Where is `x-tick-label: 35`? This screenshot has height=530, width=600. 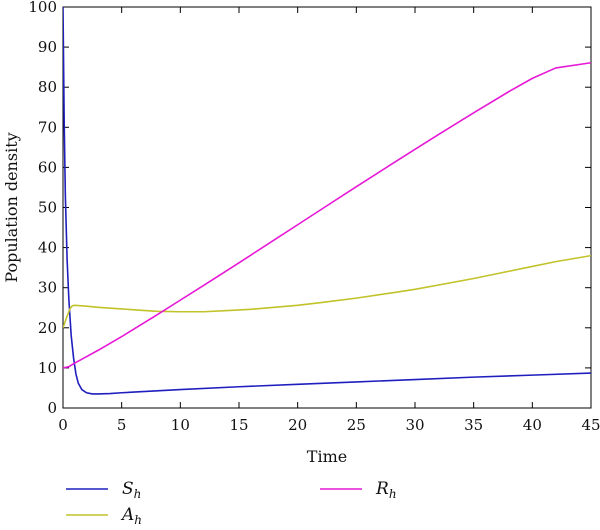 x-tick-label: 35 is located at coordinates (473, 425).